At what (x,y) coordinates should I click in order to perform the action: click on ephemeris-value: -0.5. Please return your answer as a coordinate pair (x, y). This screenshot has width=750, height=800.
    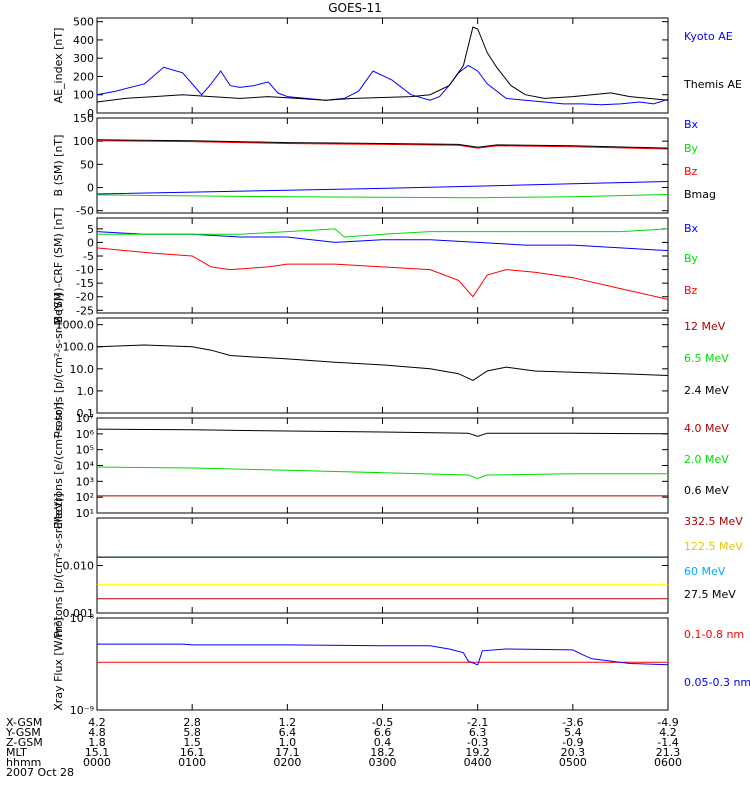
    Looking at the image, I should click on (382, 722).